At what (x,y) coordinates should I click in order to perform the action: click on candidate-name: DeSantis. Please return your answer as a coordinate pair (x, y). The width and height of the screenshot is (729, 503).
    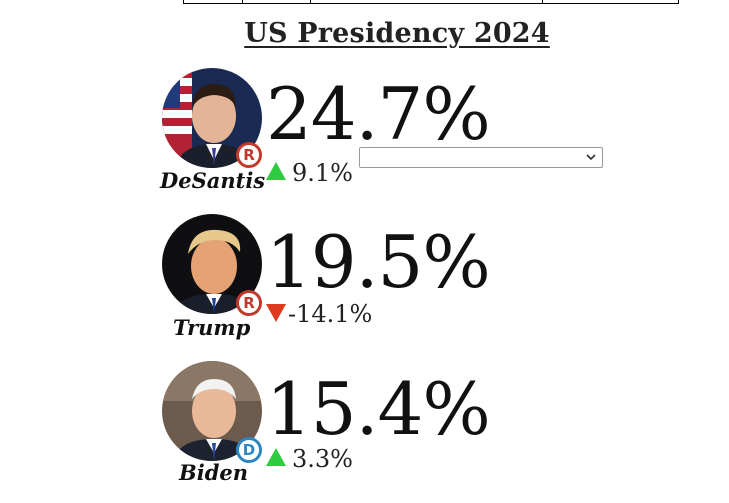
    Looking at the image, I should click on (213, 180).